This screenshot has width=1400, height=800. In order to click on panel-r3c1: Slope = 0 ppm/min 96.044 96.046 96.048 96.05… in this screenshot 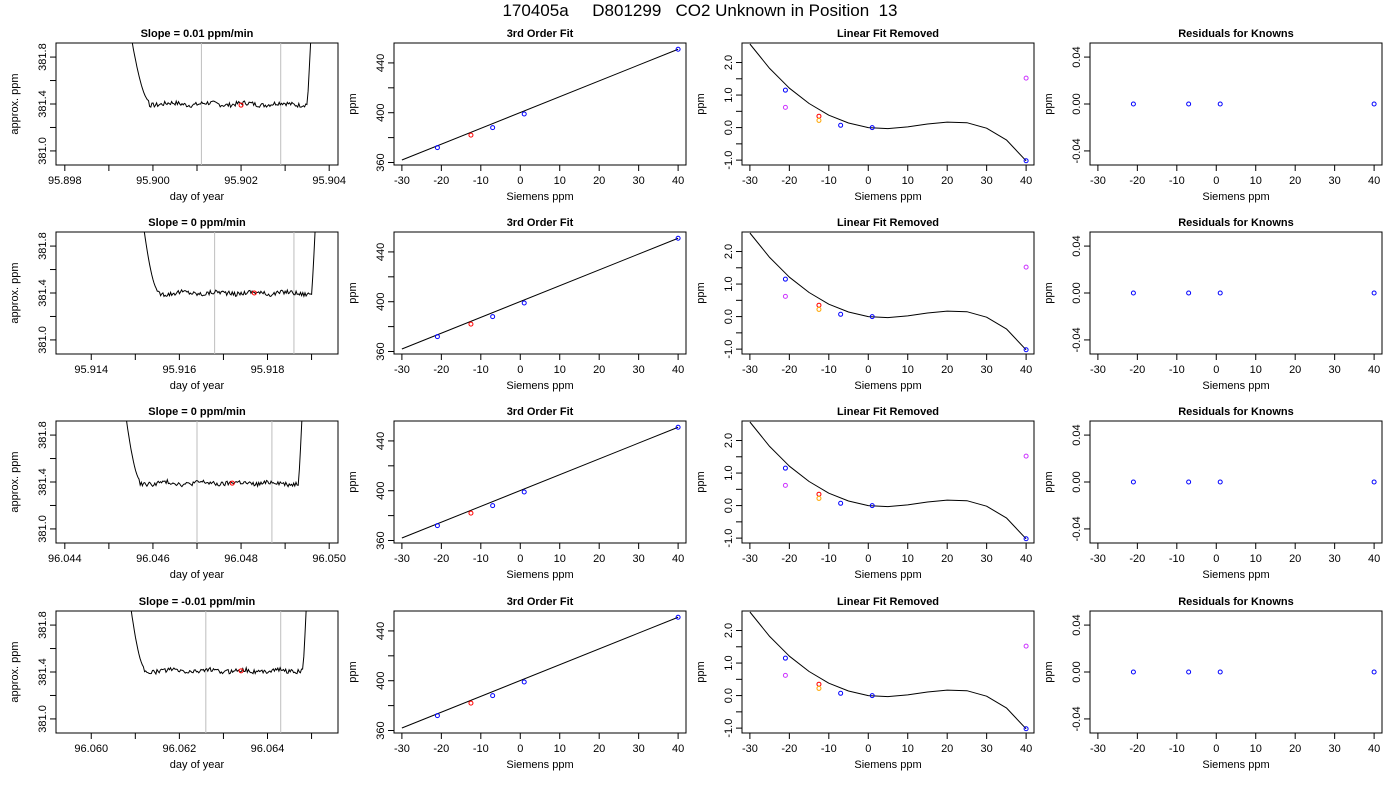, I will do `click(177, 493)`.